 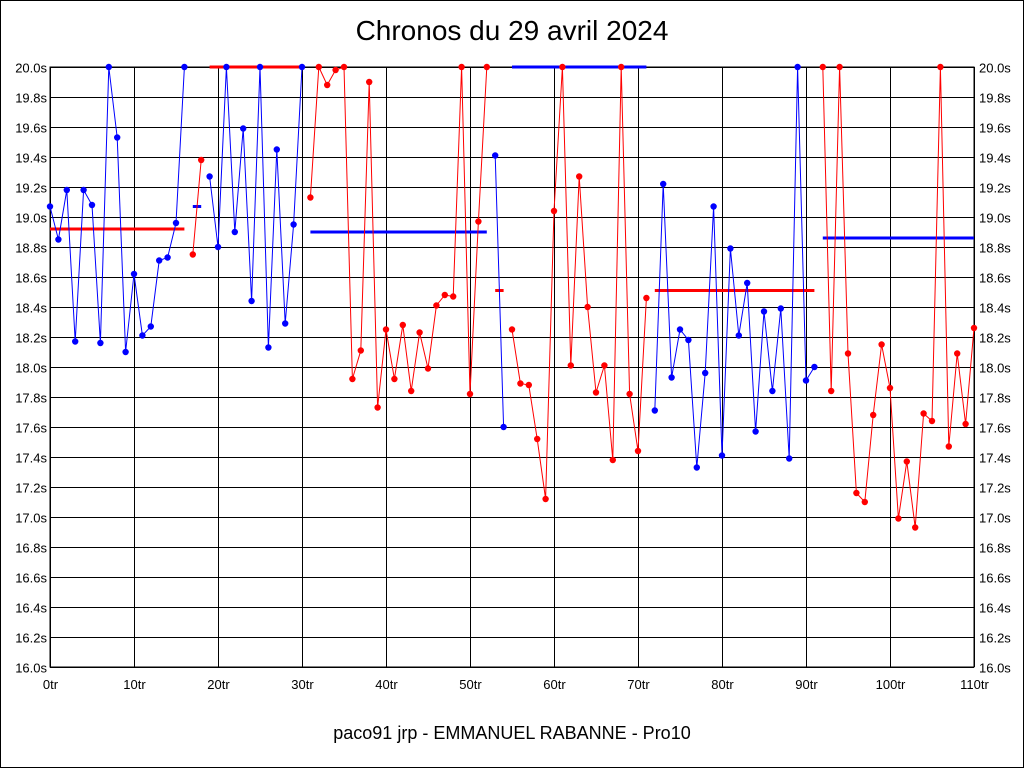 I want to click on y-tick-label-left: 17.2s, so click(x=31, y=488).